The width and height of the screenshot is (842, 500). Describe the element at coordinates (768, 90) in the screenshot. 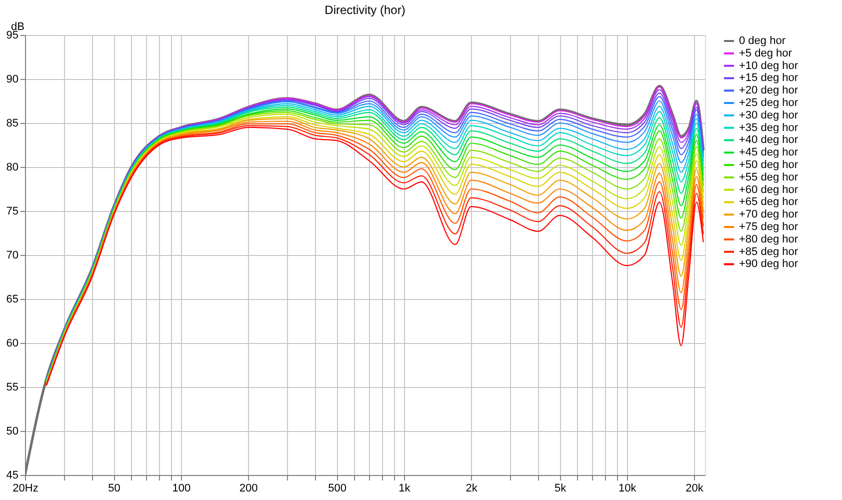

I see `legend-label: +20 deg hor` at that location.